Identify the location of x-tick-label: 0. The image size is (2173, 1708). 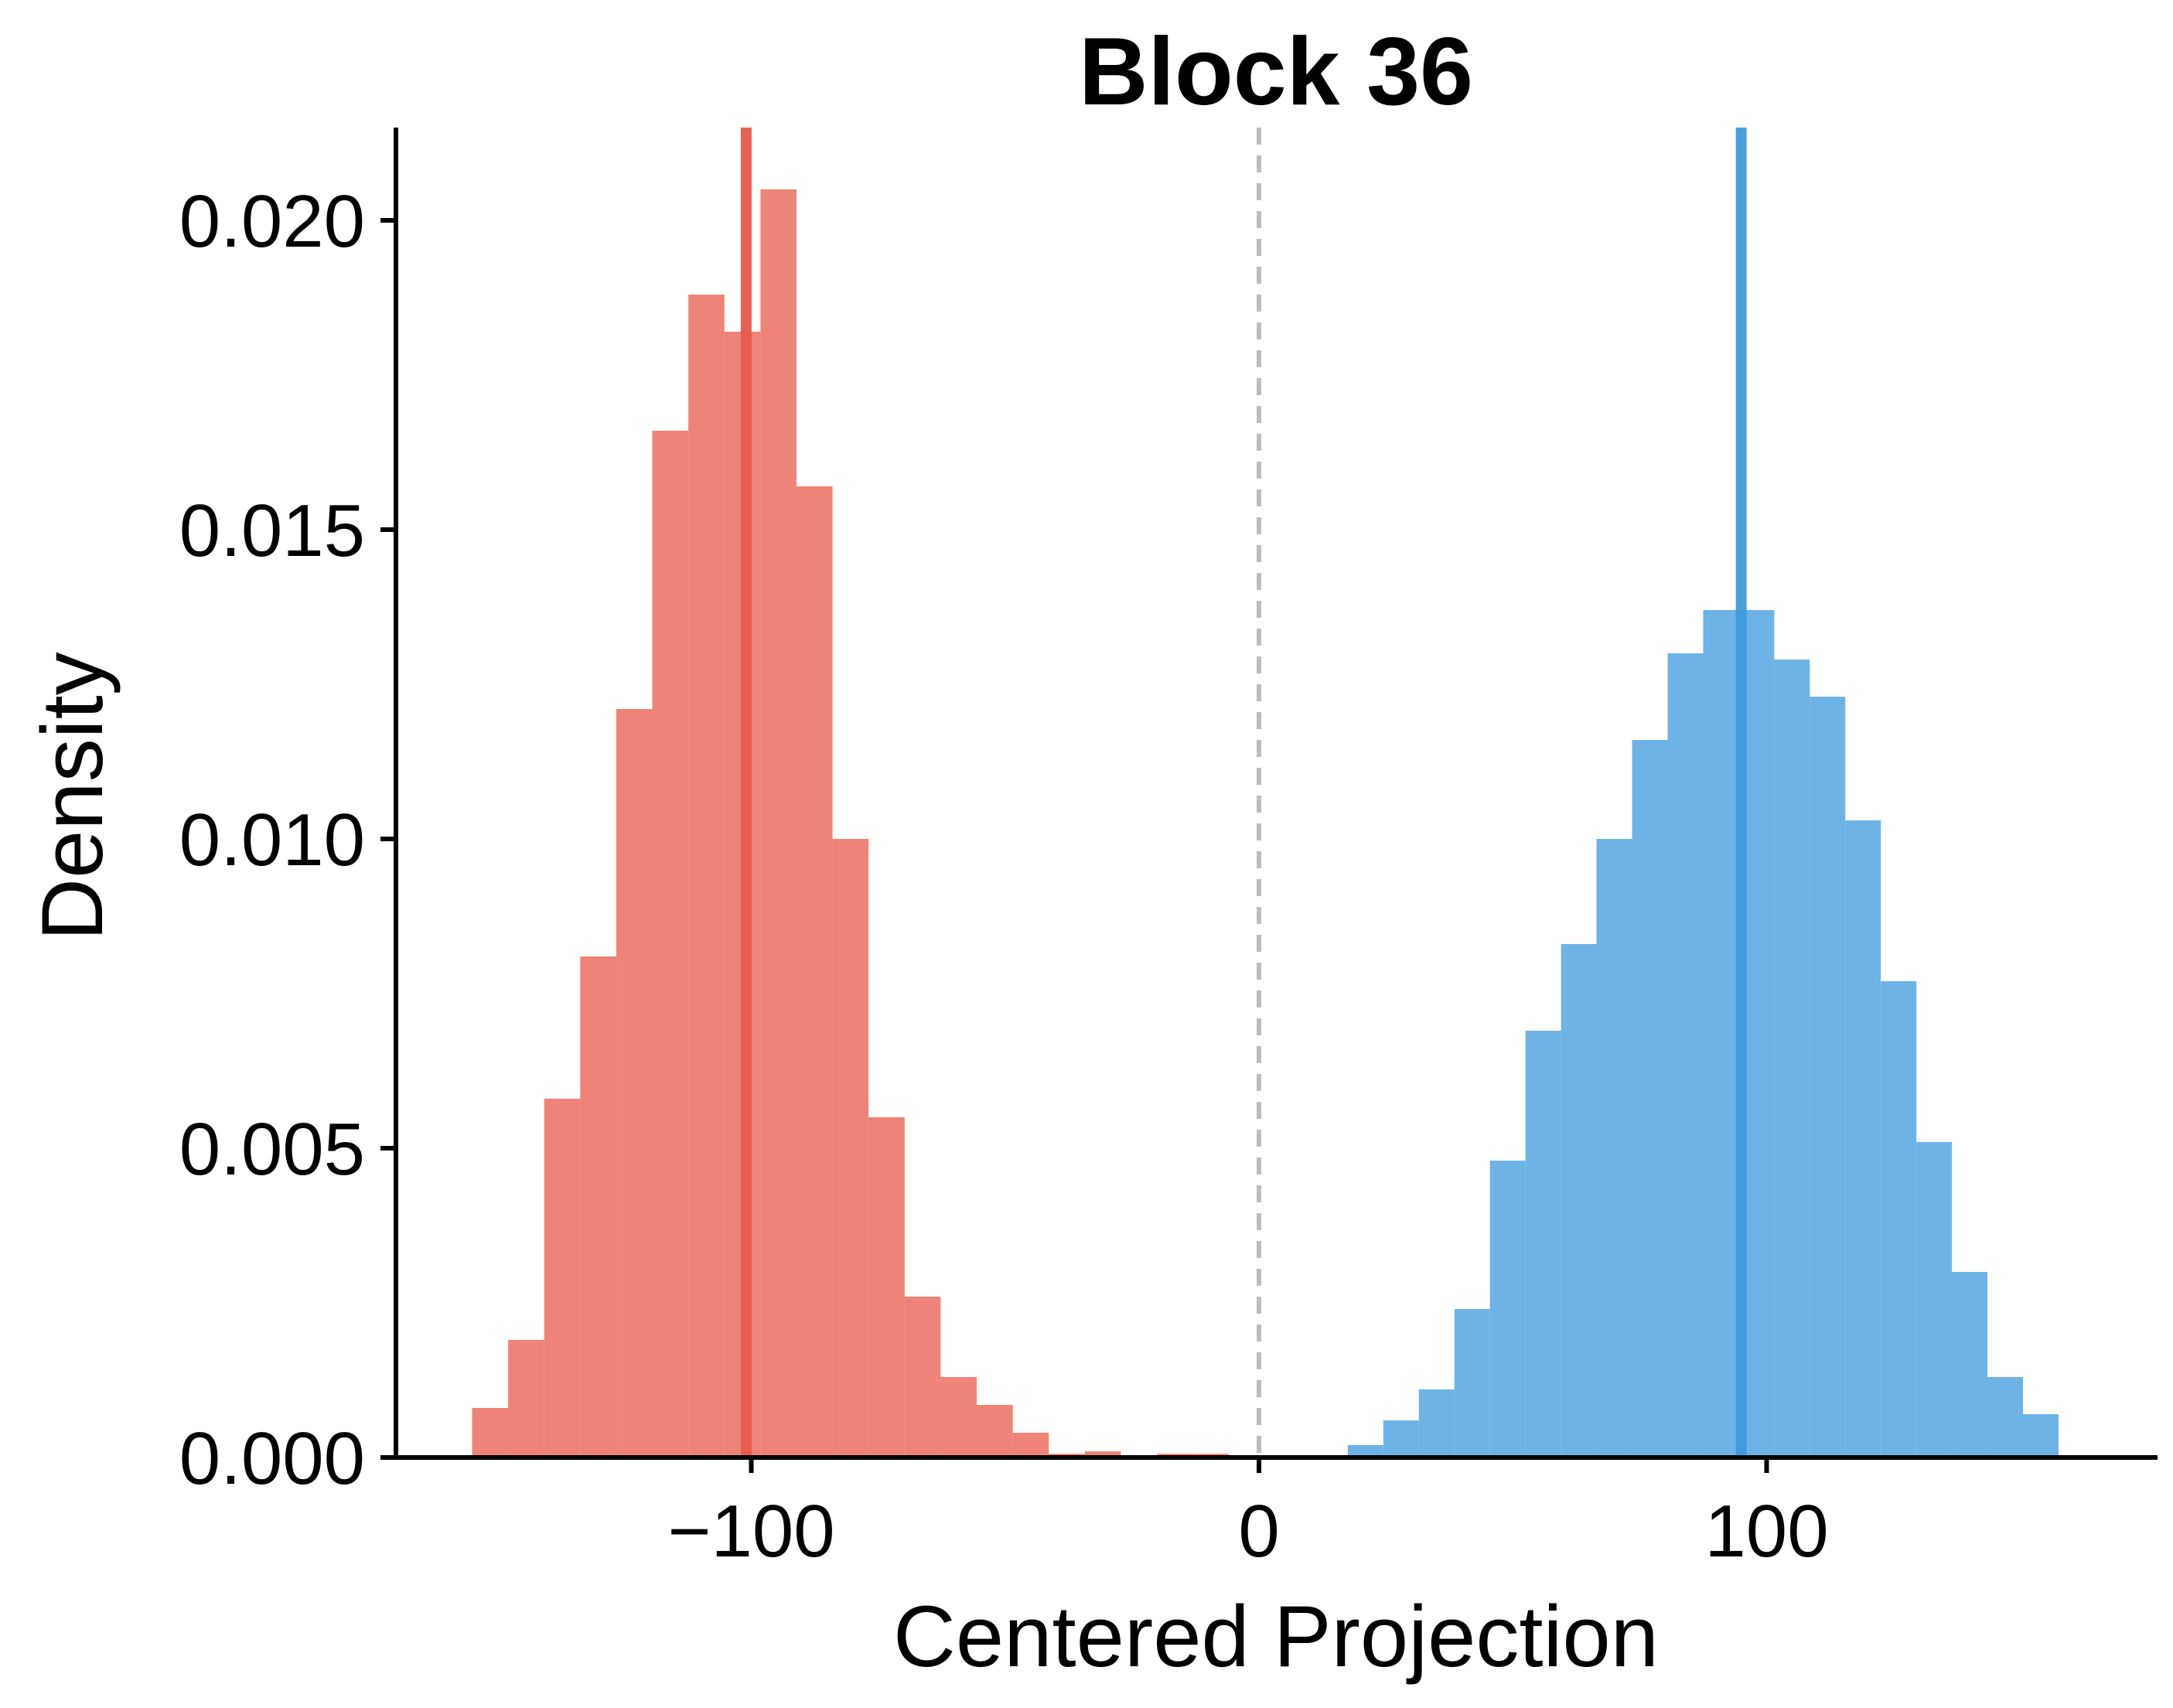
(1258, 1531).